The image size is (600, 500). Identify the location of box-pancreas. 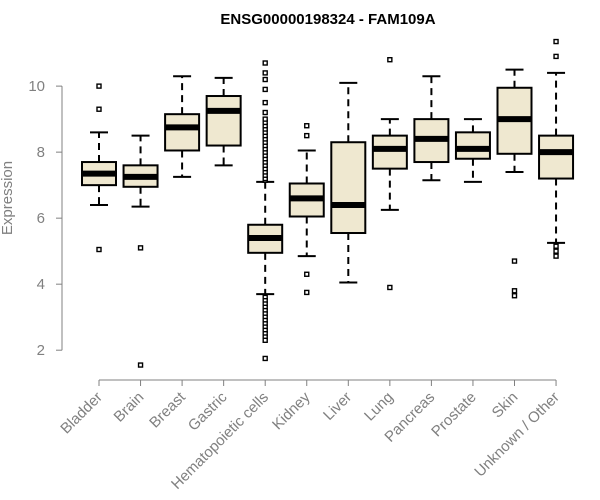
(431, 128).